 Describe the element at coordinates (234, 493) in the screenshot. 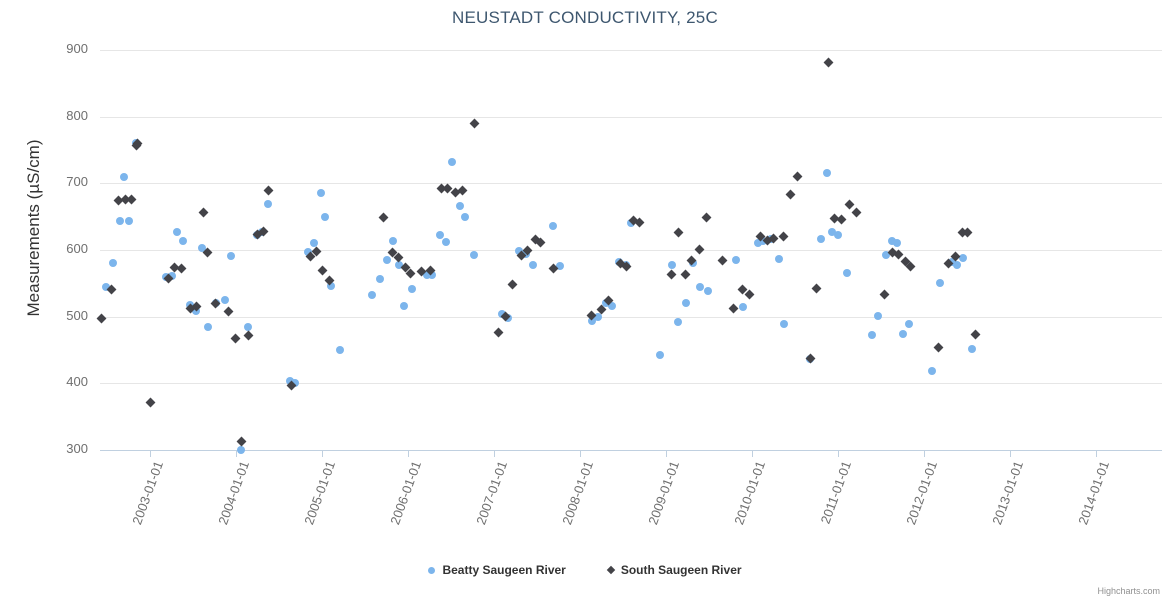

I see `x-axis-label: 2004-01-01` at that location.